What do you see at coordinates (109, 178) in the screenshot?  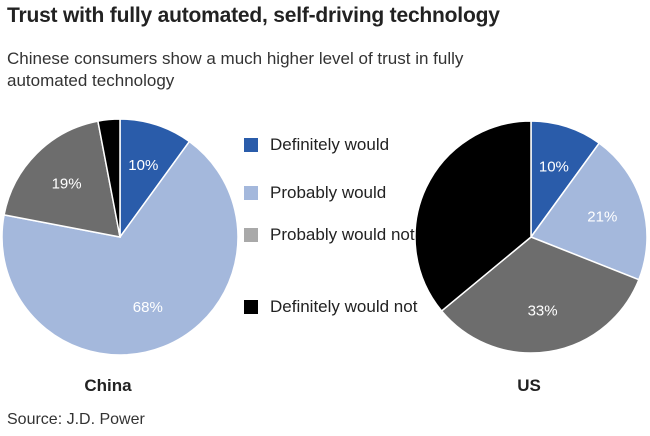 I see `pie-slice-china-definitely-would-not` at bounding box center [109, 178].